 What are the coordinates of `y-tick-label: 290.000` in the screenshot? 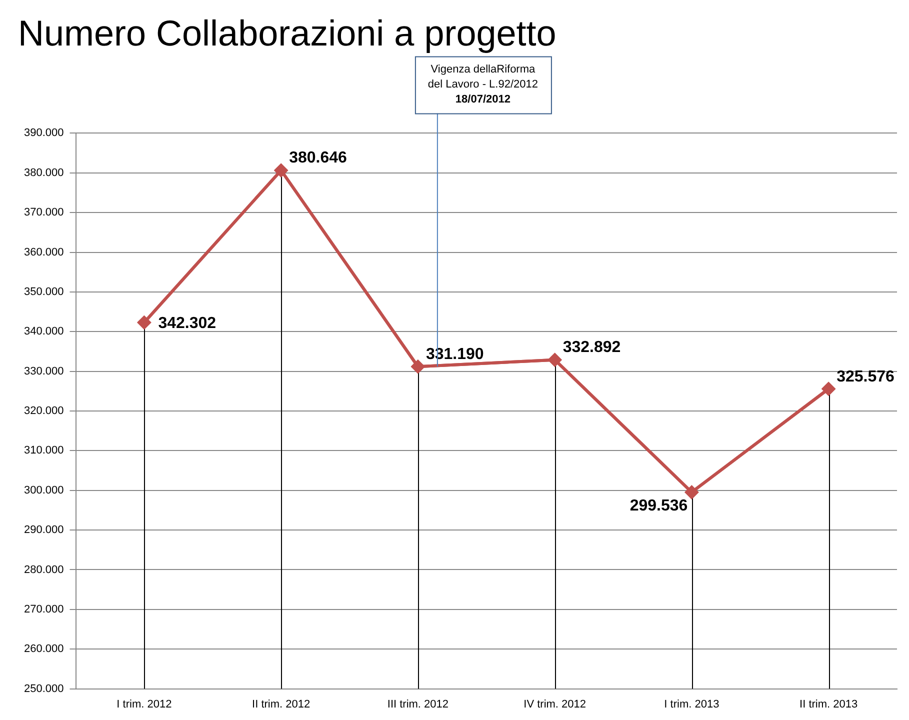 It's located at (44, 530).